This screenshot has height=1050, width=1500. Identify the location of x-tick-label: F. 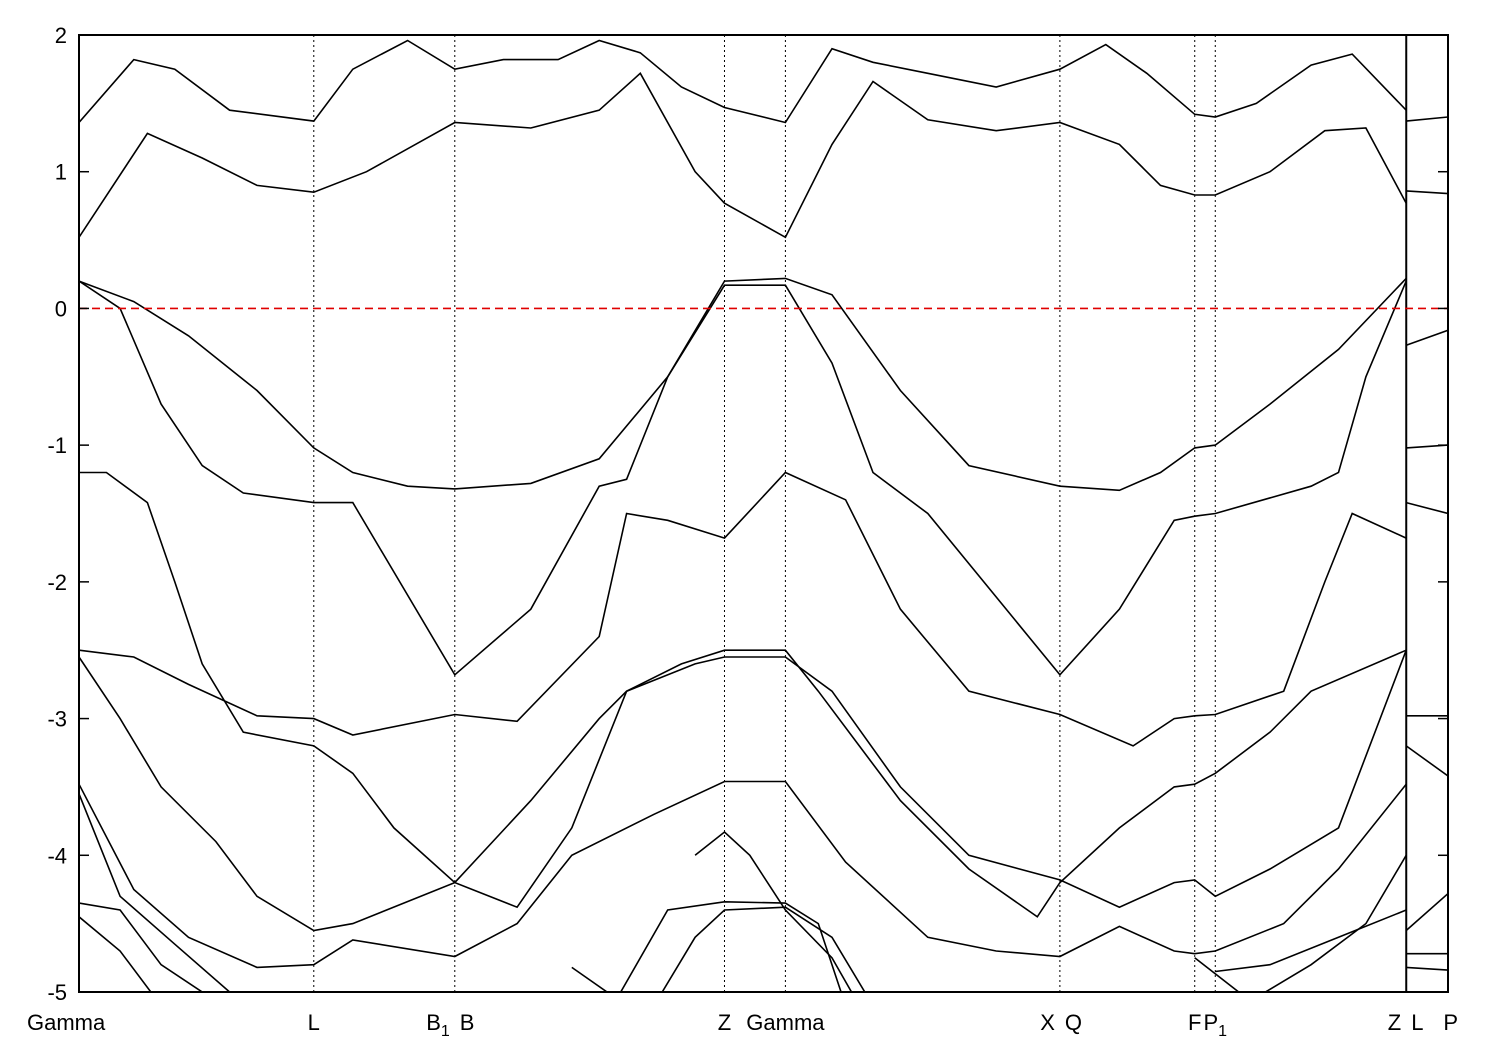
(1194, 1022).